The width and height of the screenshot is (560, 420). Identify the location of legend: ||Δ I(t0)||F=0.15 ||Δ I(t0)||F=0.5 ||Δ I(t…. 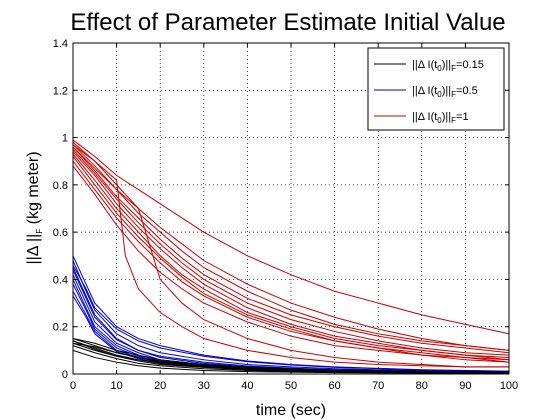
(436, 89).